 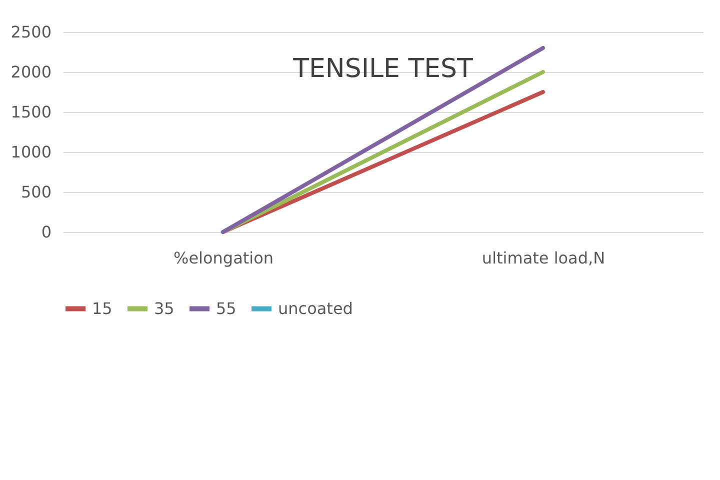 What do you see at coordinates (223, 258) in the screenshot?
I see `x-tick-label: %elongation` at bounding box center [223, 258].